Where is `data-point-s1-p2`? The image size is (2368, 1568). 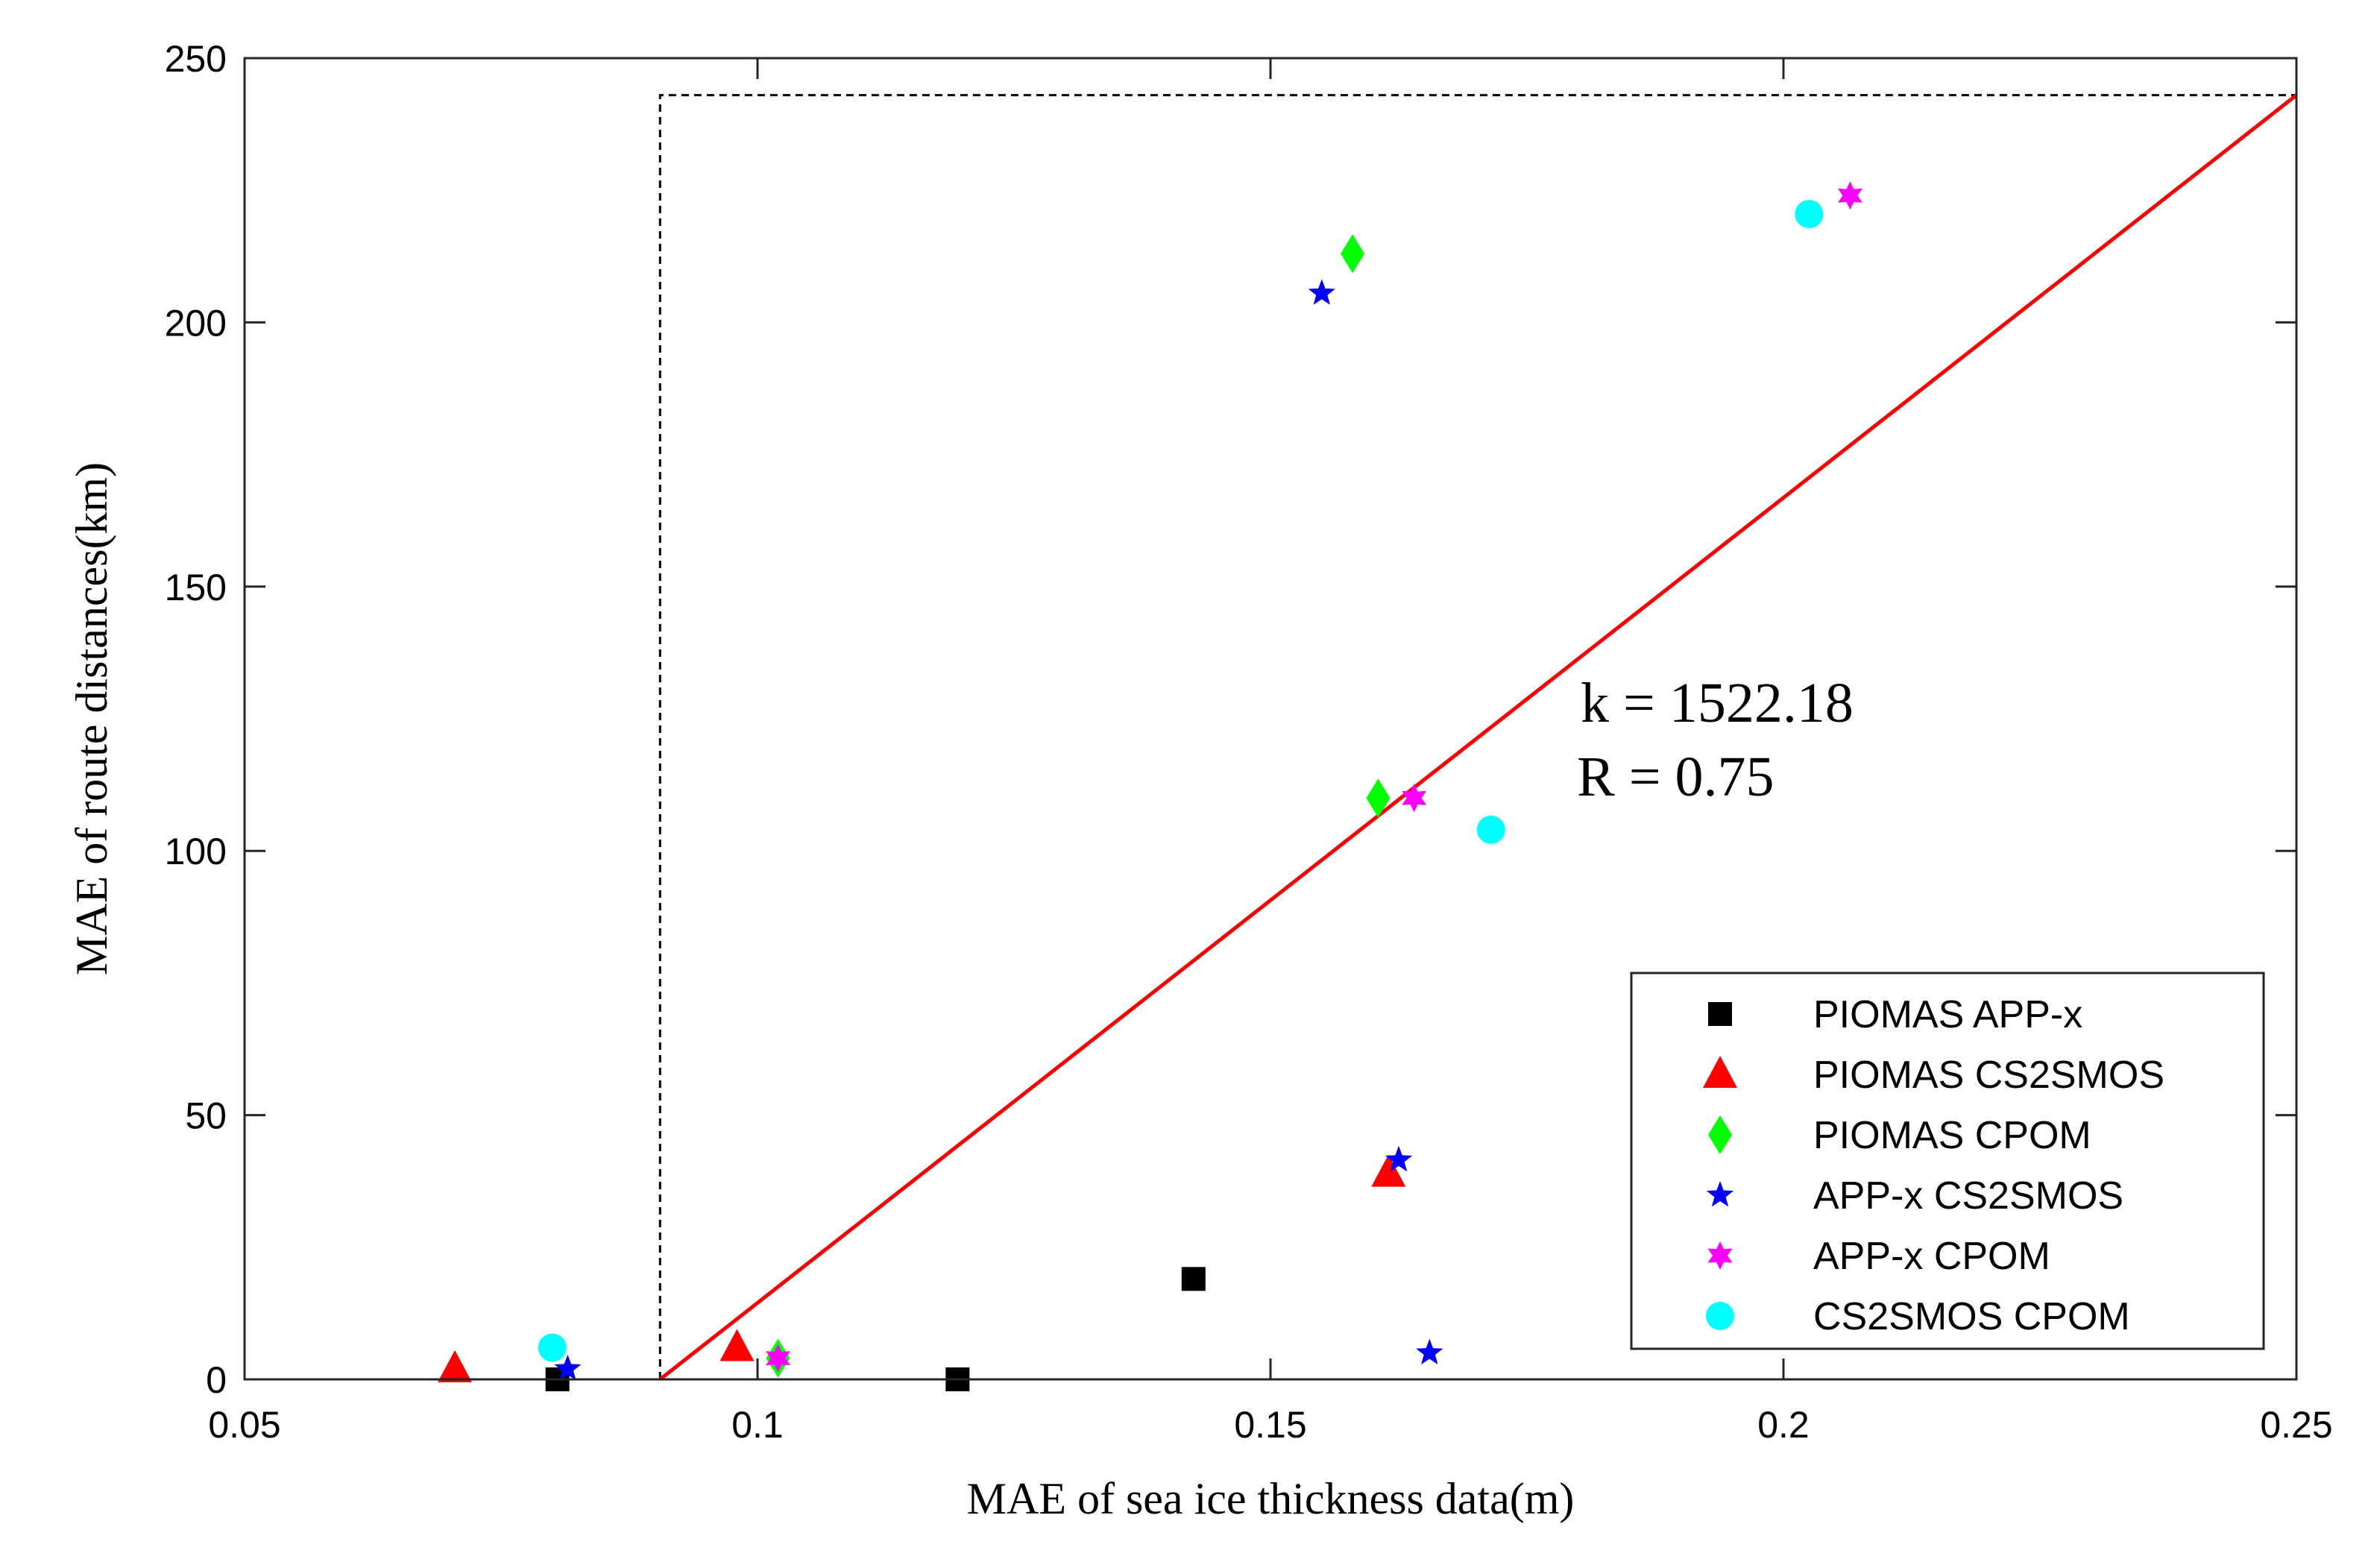
data-point-s1-p2 is located at coordinates (1388, 1170).